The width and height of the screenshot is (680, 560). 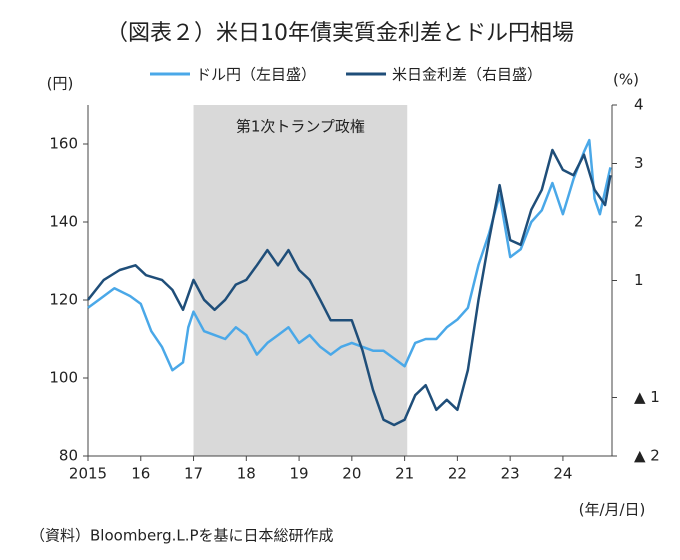 What do you see at coordinates (404, 474) in the screenshot?
I see `x-tick-label: 21` at bounding box center [404, 474].